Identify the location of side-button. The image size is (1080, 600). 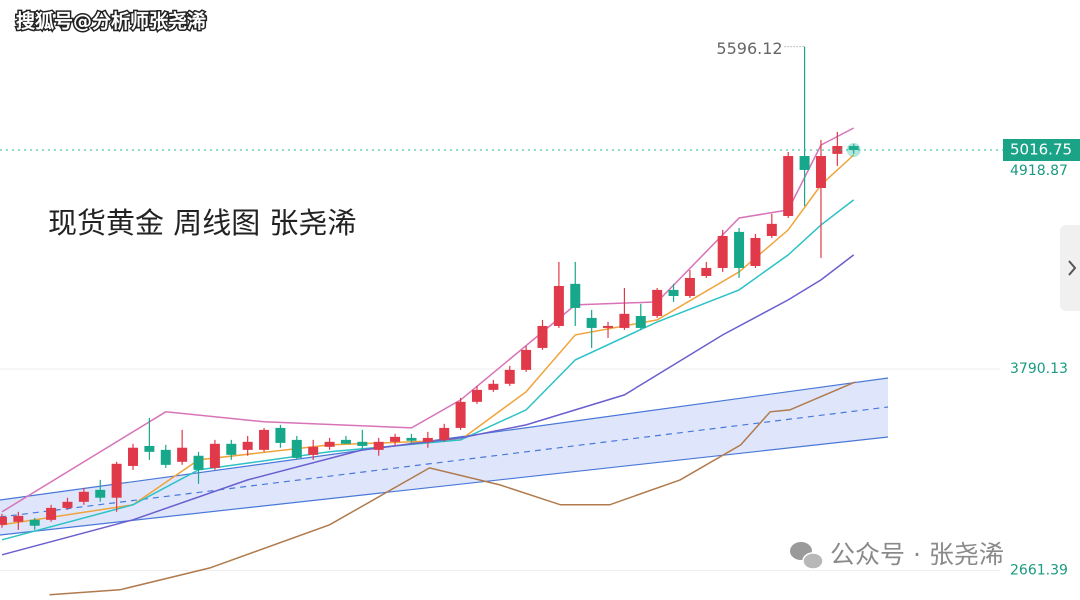
(1070, 268).